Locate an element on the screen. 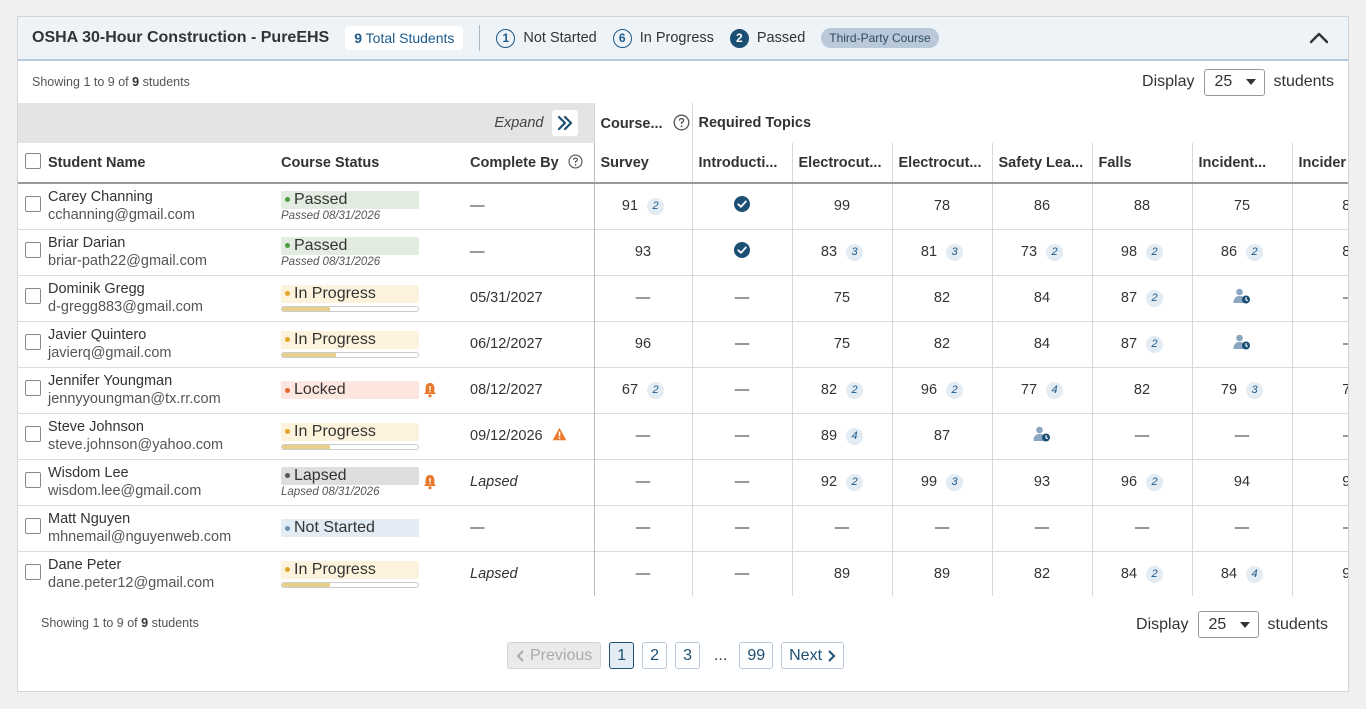  student-name: Carey Channing is located at coordinates (100, 197).